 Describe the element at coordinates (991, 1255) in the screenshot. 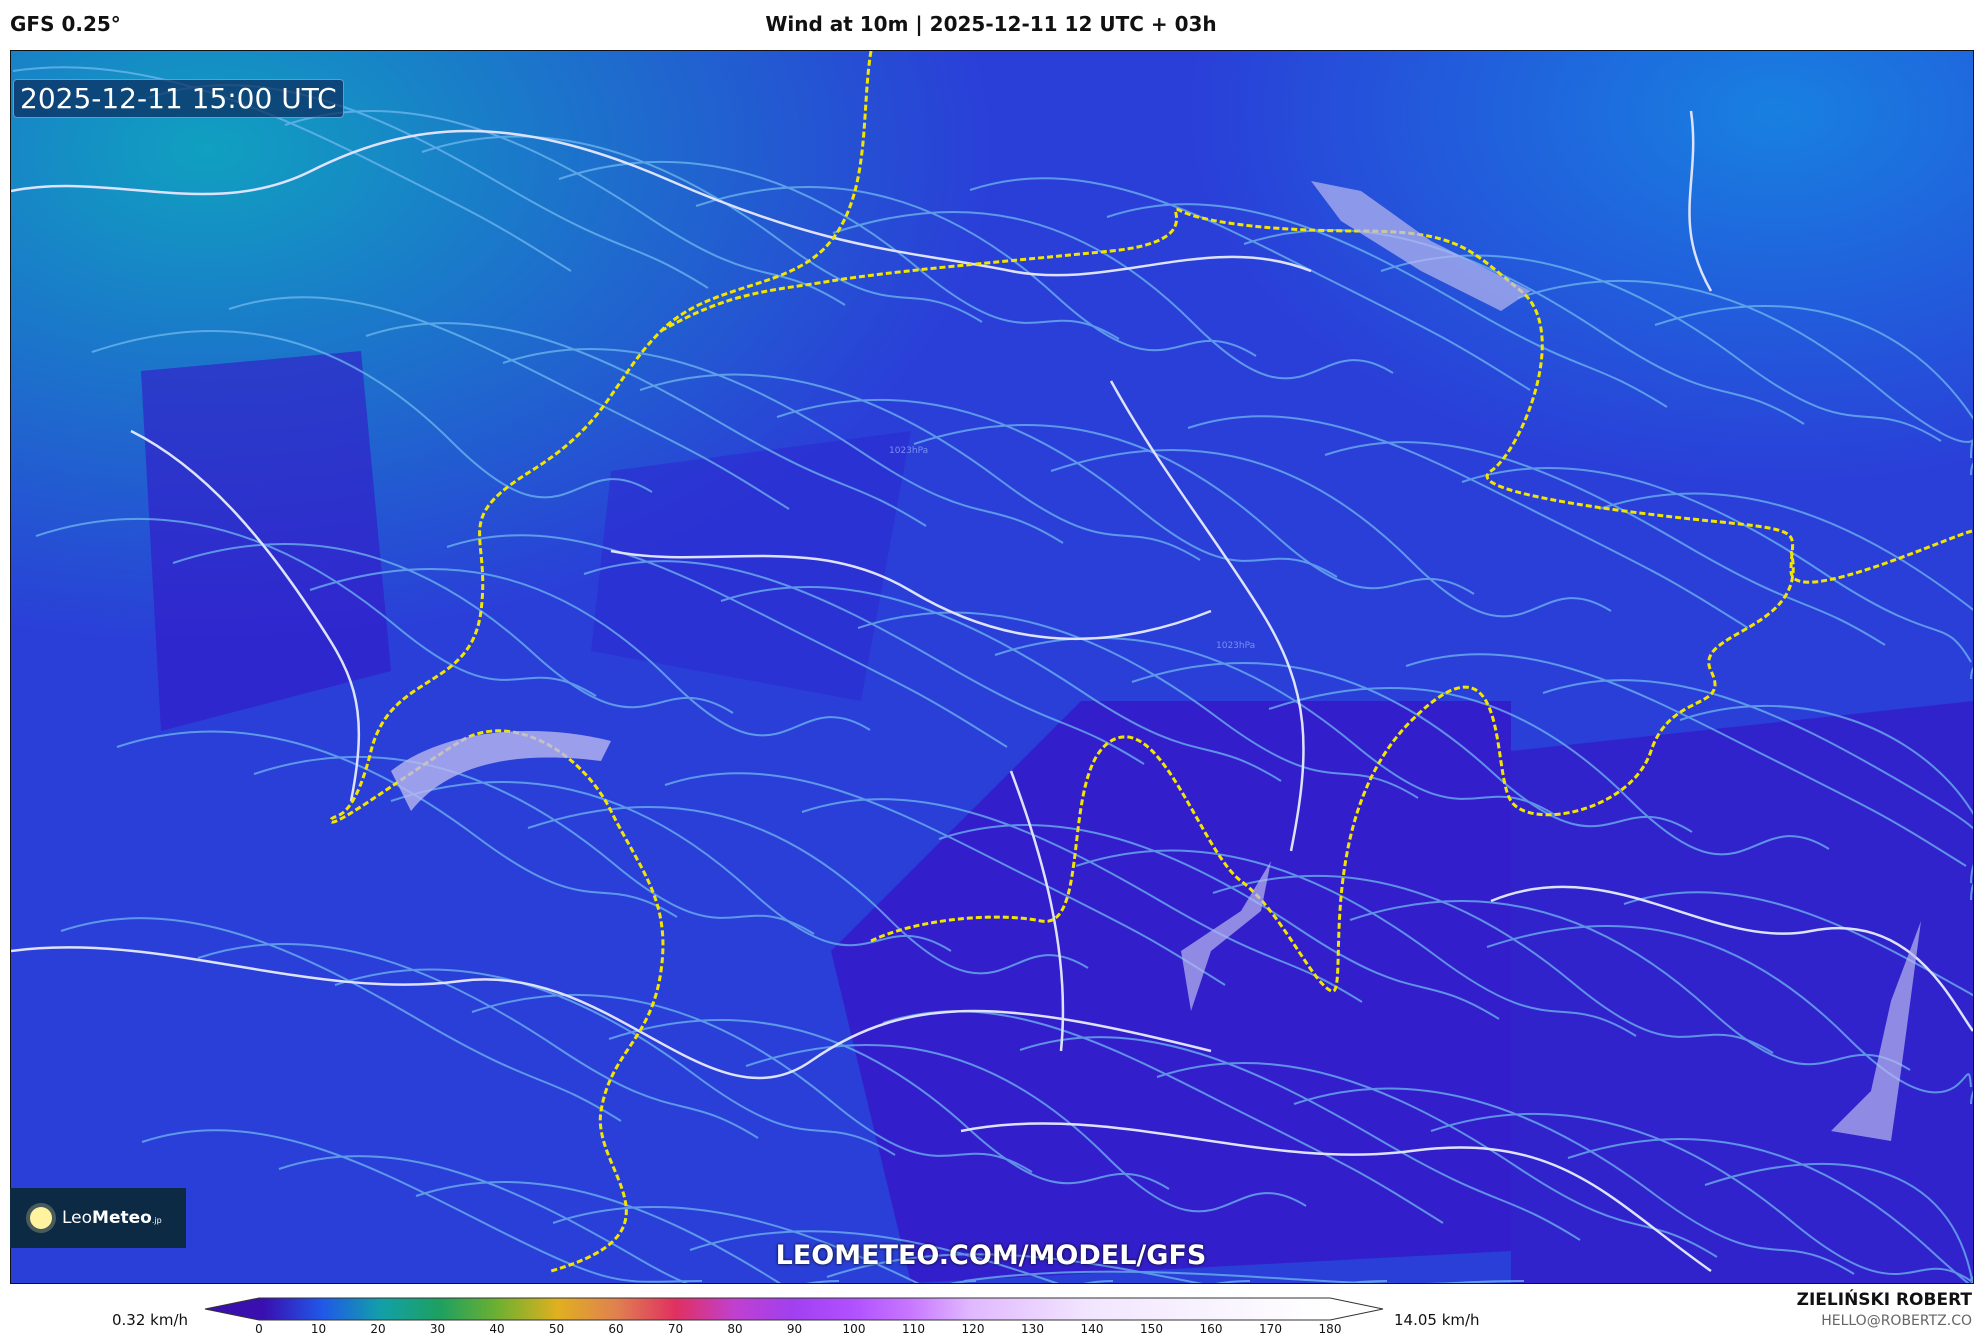

I see `website-url: LEOMETEO.COM/MODEL/GFS` at that location.